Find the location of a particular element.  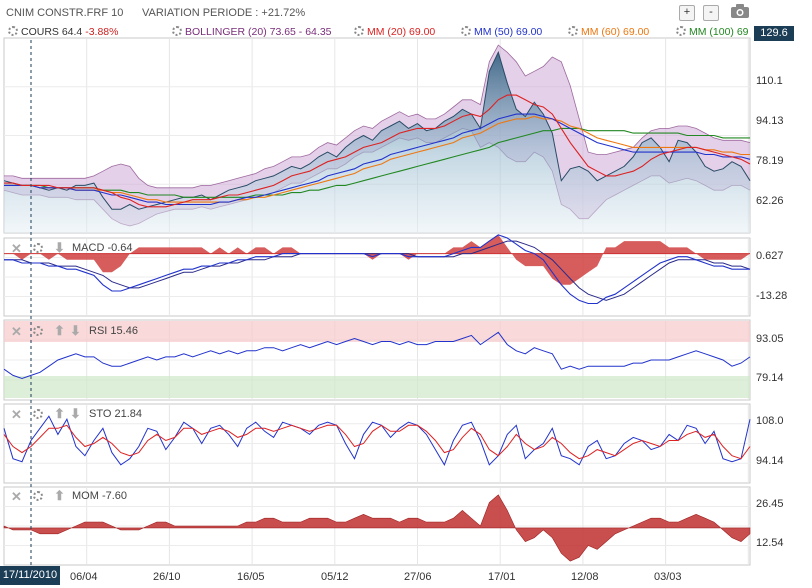

move-down-sto-icon: ⬇ is located at coordinates (75, 413).